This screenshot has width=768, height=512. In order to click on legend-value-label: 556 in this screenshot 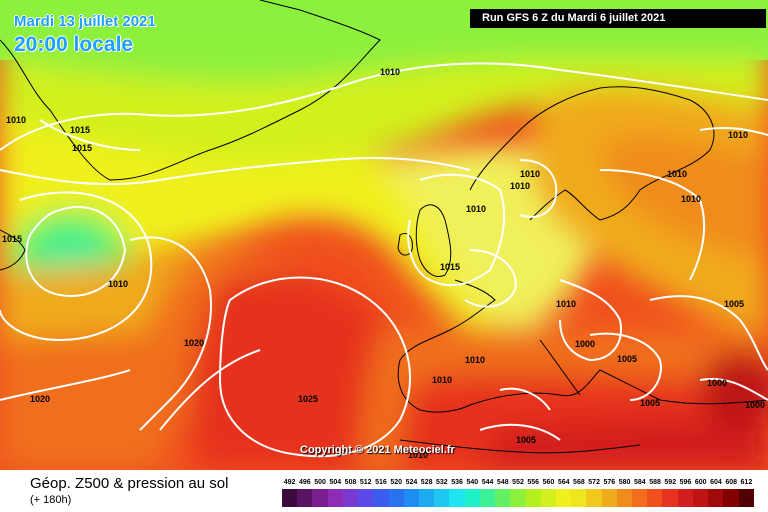, I will do `click(533, 482)`.